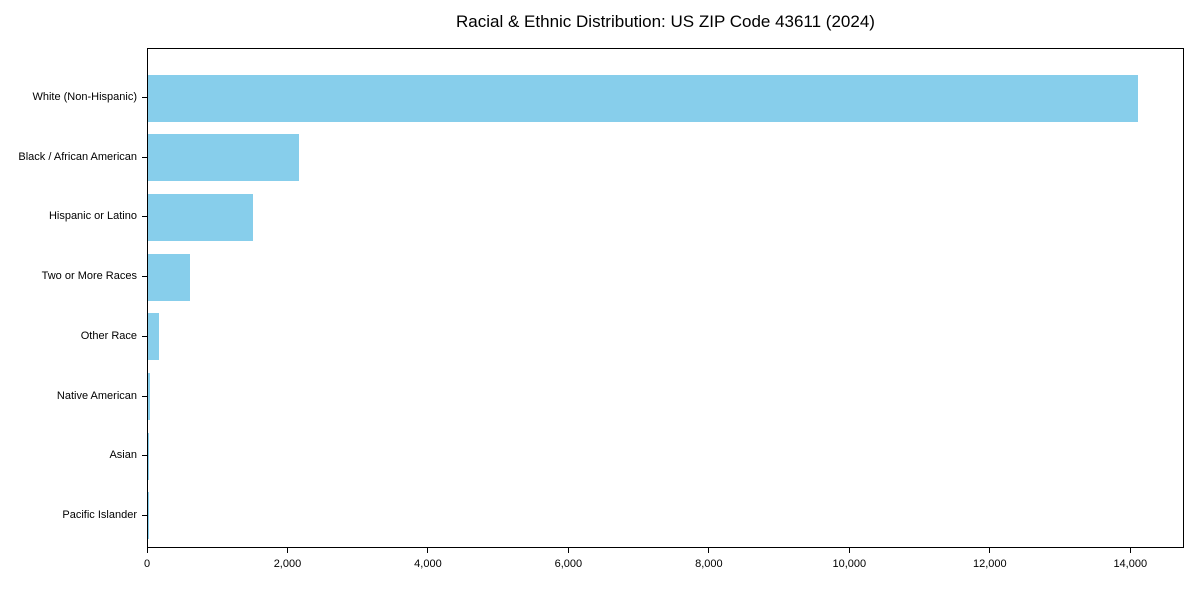  Describe the element at coordinates (77, 156) in the screenshot. I see `y-tick-label: Black / African American` at that location.